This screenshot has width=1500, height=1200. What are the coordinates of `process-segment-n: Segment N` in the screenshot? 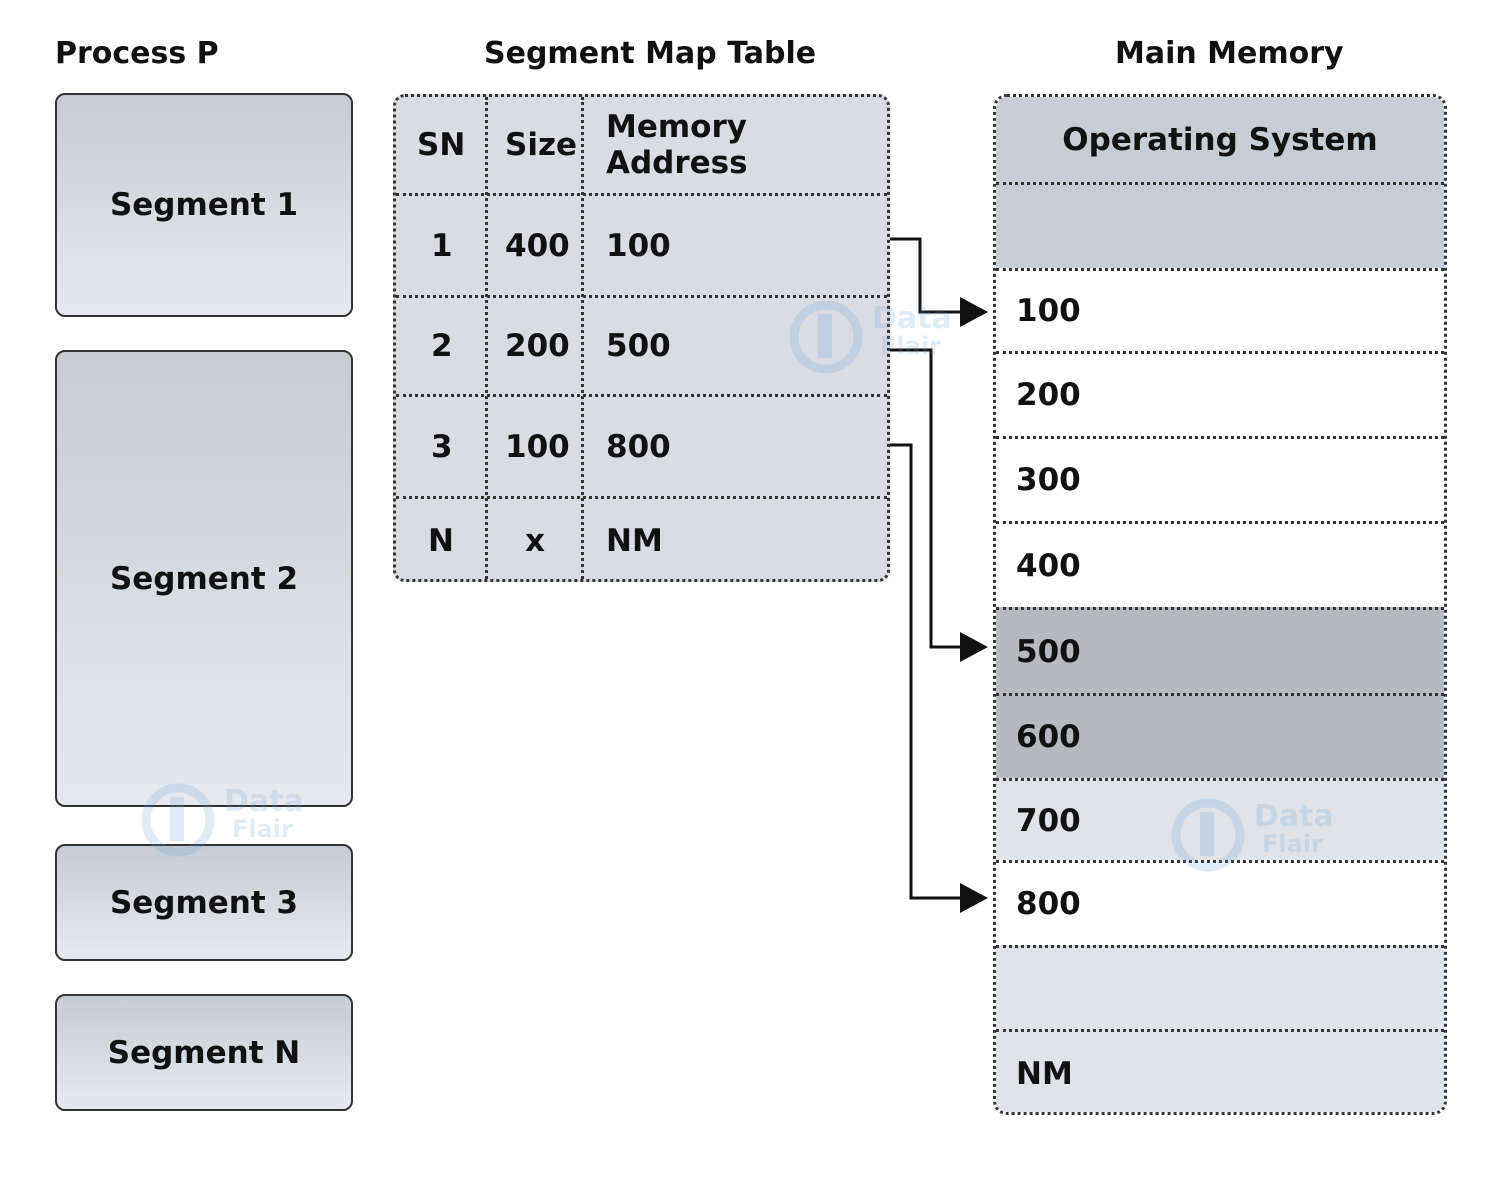 It's located at (204, 1052).